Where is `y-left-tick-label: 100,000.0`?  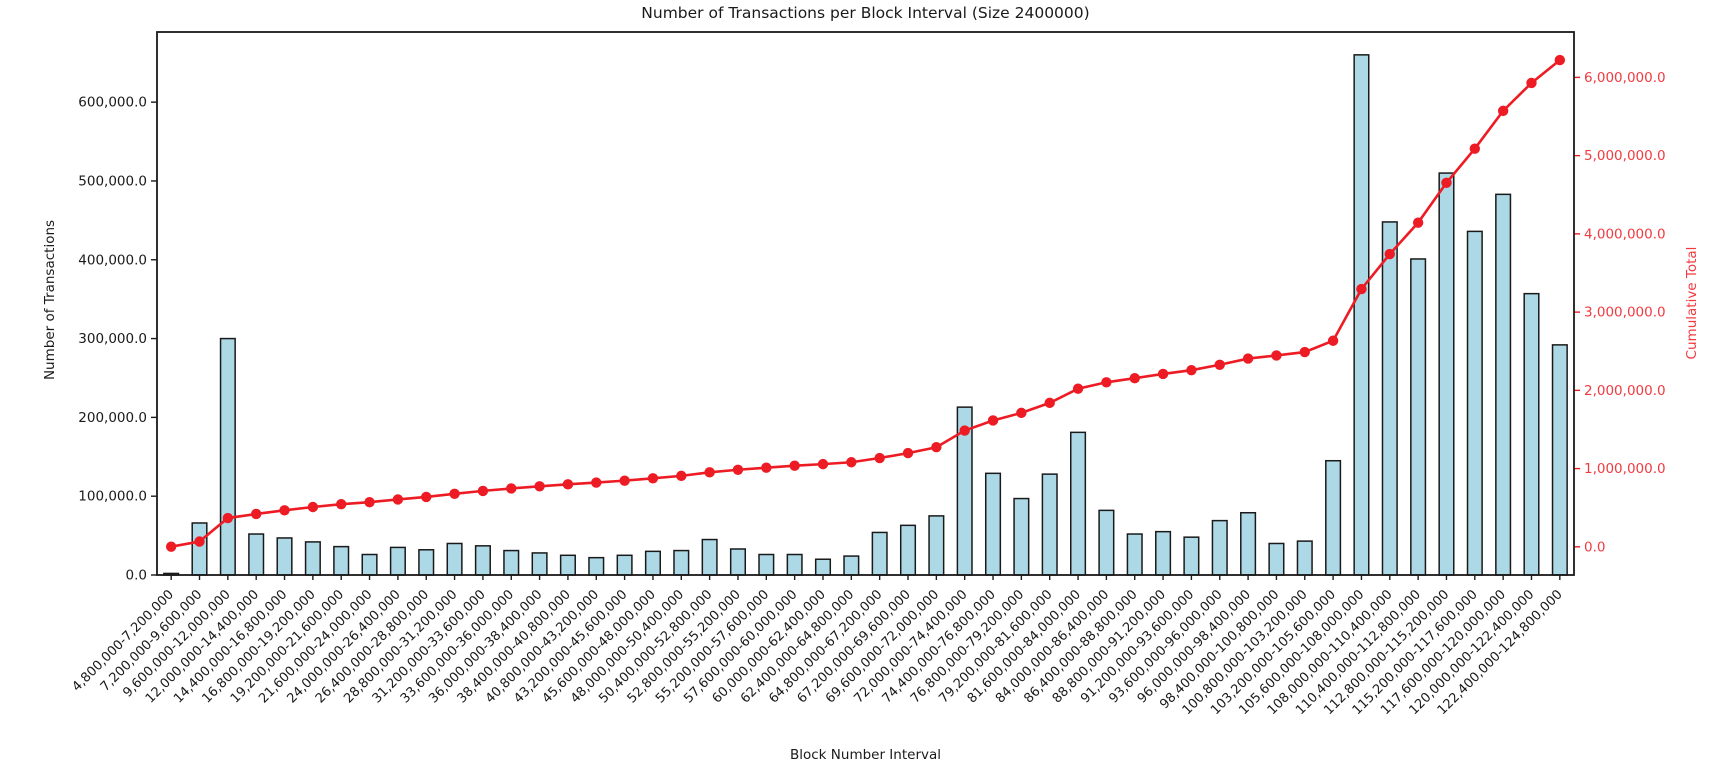
y-left-tick-label: 100,000.0 is located at coordinates (112, 497).